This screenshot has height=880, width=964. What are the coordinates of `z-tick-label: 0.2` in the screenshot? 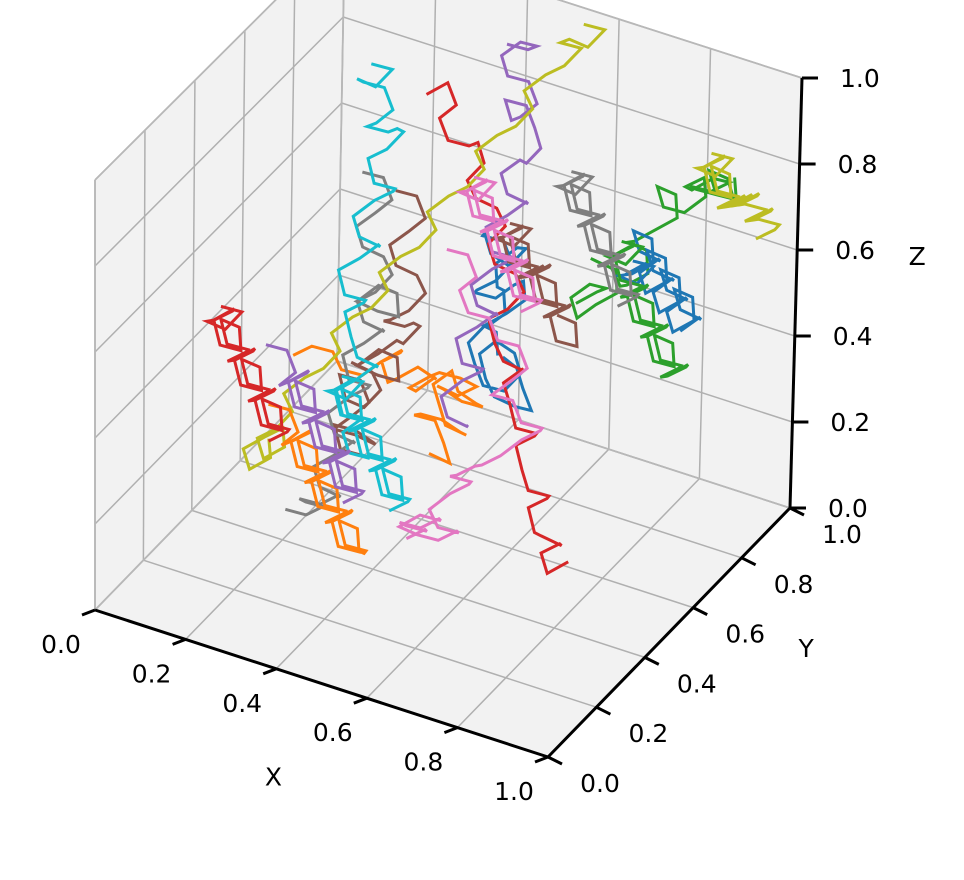 It's located at (850, 422).